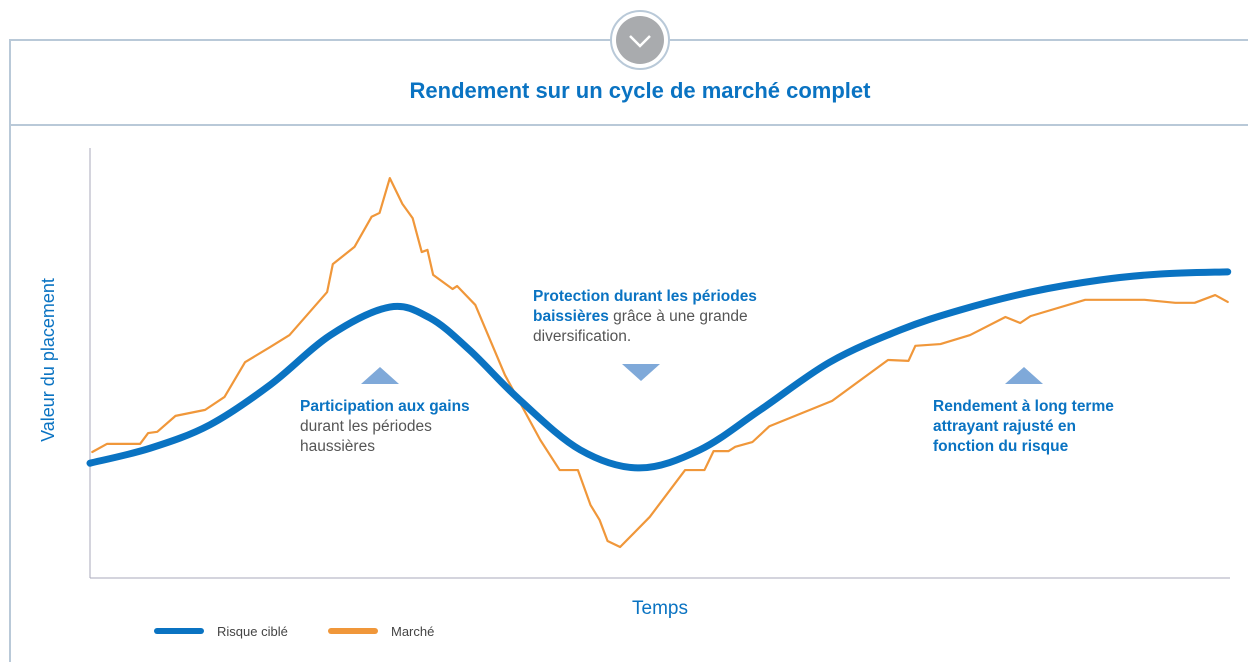  I want to click on x-axis-label: Temps, so click(660, 608).